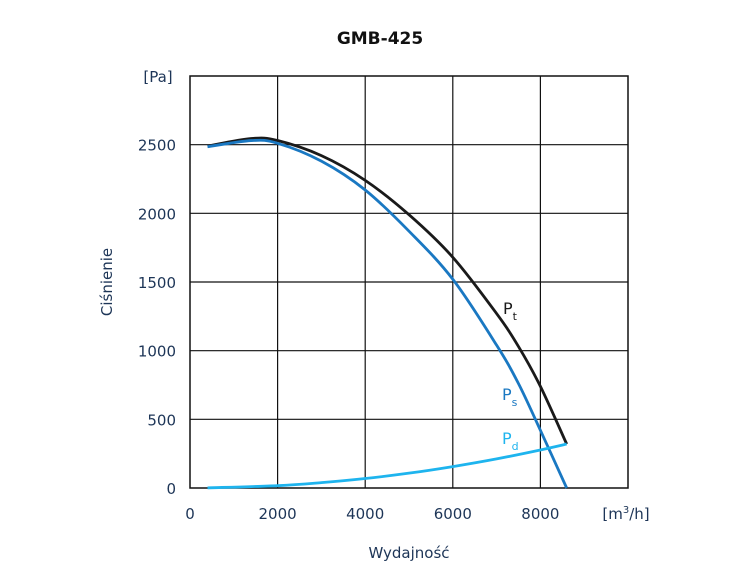 The height and width of the screenshot is (576, 751). I want to click on y-unit: [Pa], so click(157, 77).